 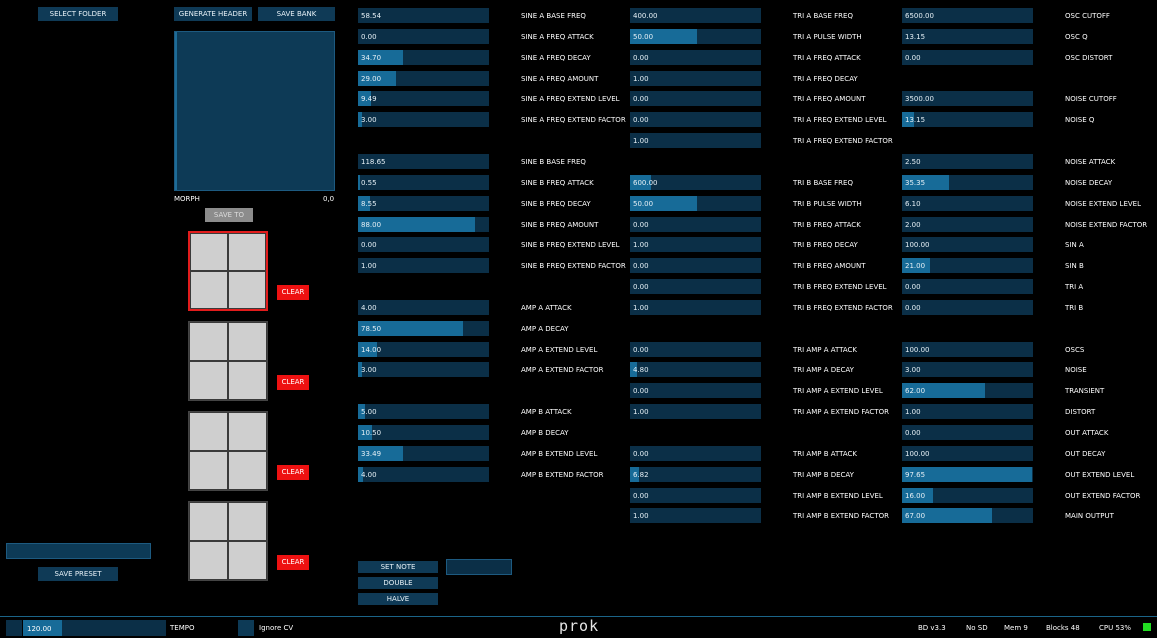 I want to click on param-track: 78.50, so click(x=423, y=328).